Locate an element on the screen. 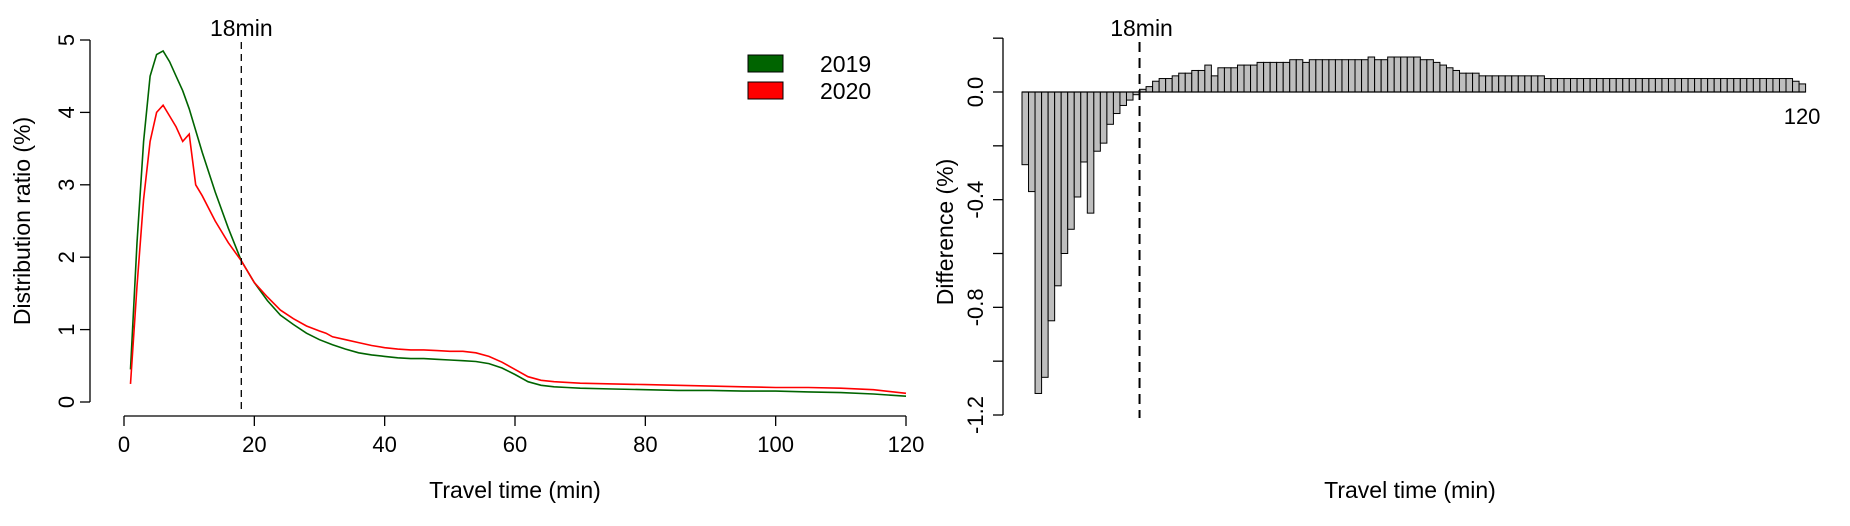 This screenshot has width=1850, height=526. left-x-tick-label: 100 is located at coordinates (775, 444).